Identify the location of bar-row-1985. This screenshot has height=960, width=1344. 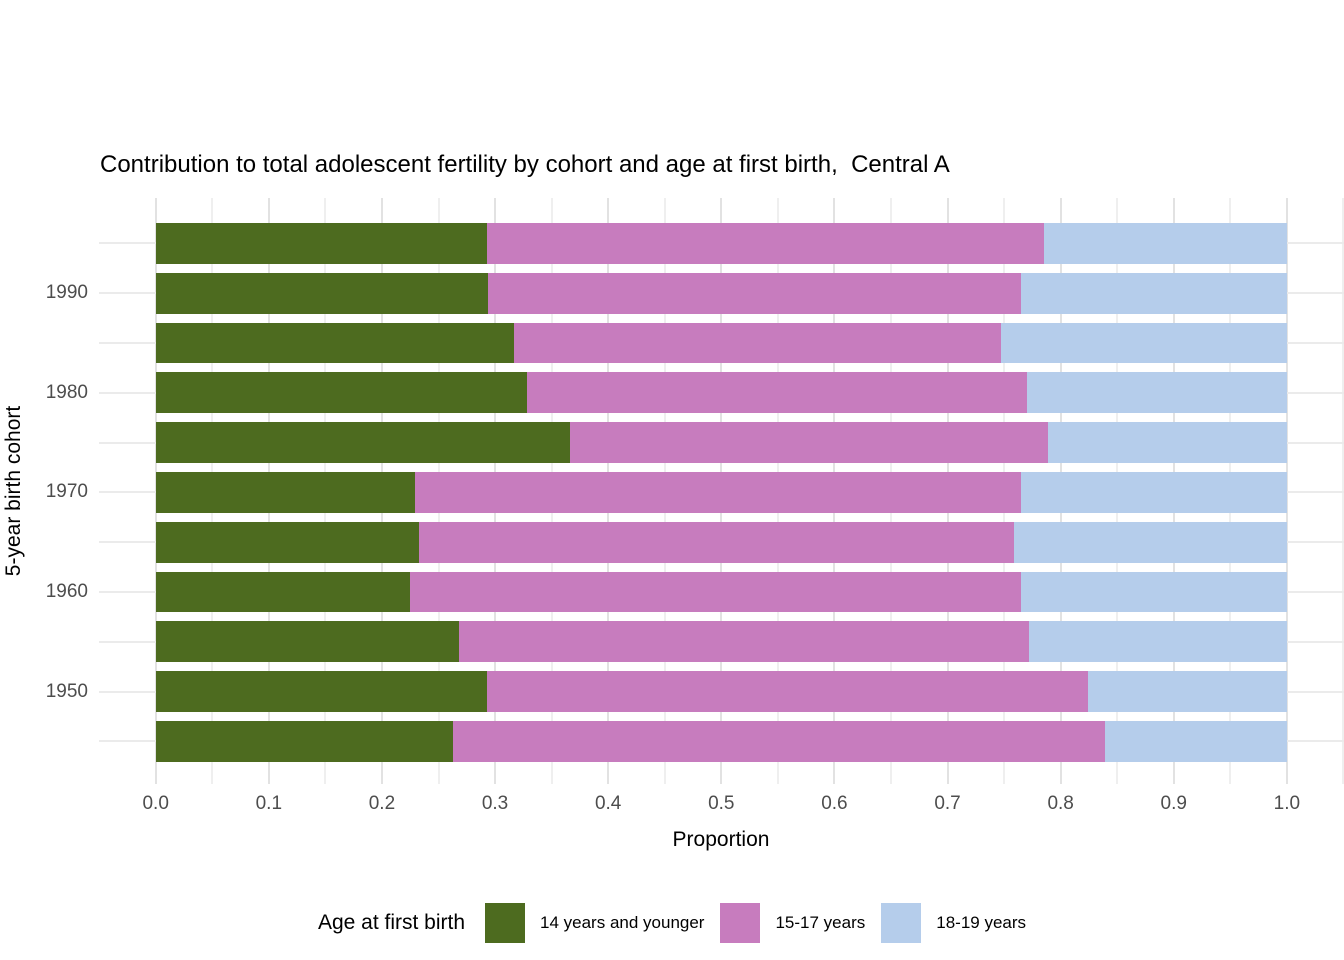
(721, 343).